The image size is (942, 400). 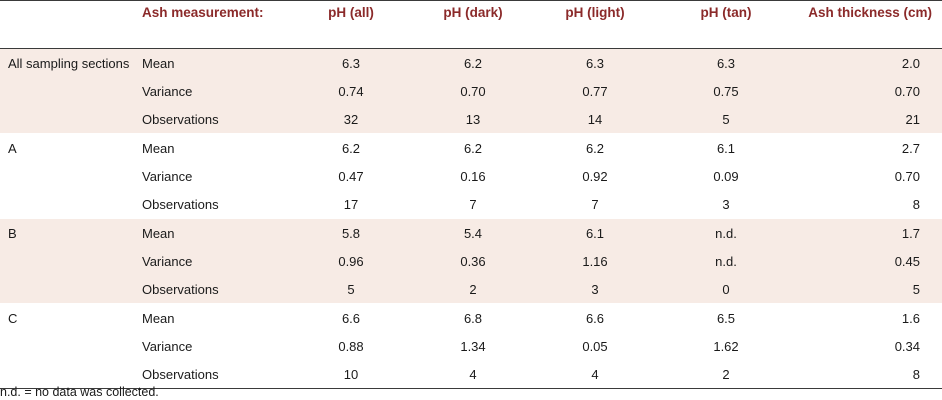 What do you see at coordinates (351, 12) in the screenshot?
I see `header-ph-all: pH (all)` at bounding box center [351, 12].